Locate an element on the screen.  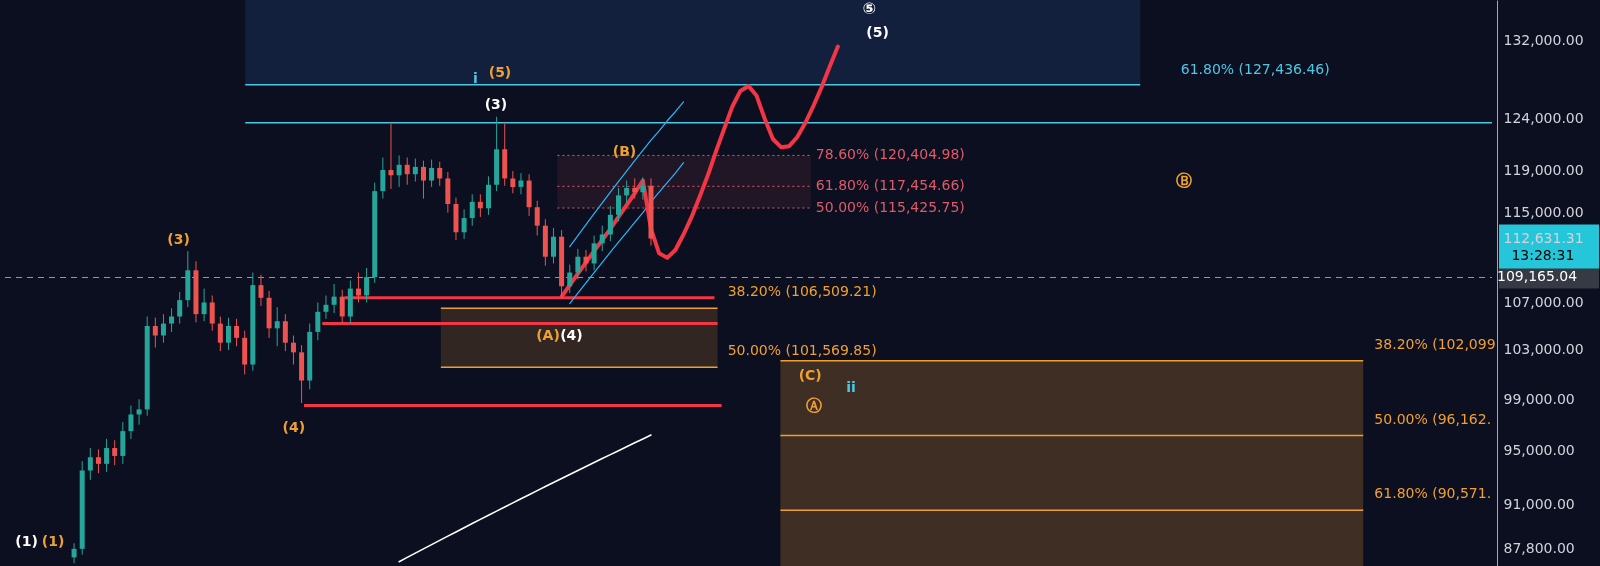
annotation: Ⓐ is located at coordinates (814, 406).